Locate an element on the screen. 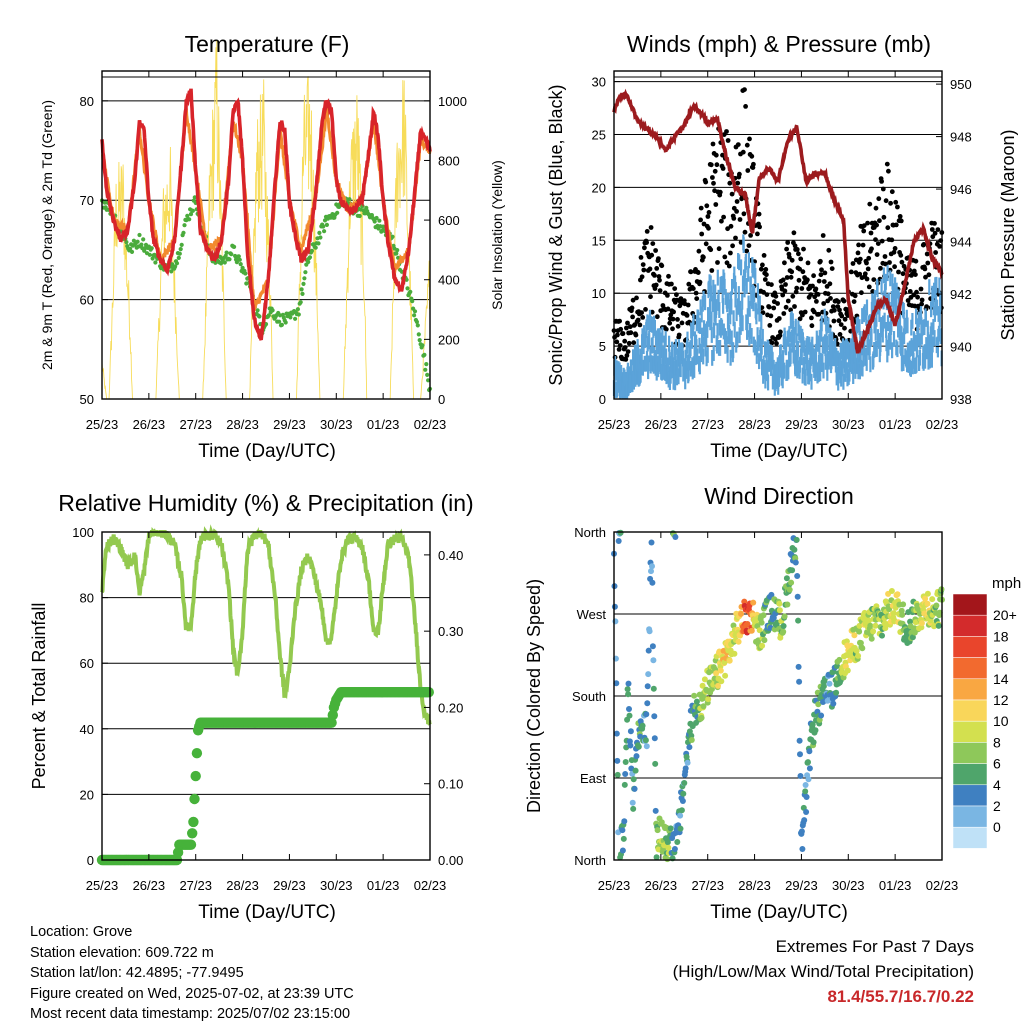 The width and height of the screenshot is (1024, 1025). temperature-ytick-right-label: 400 is located at coordinates (449, 280).